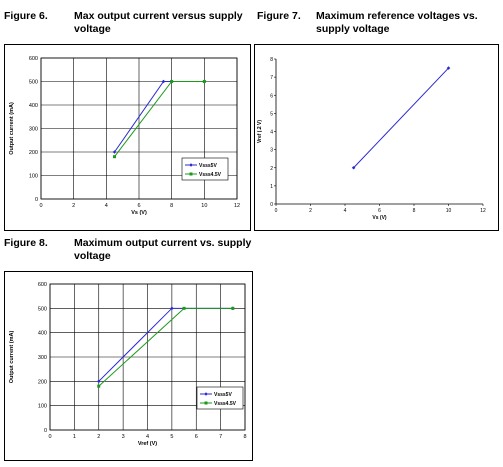  I want to click on x-tick-label: 7, so click(220, 437).